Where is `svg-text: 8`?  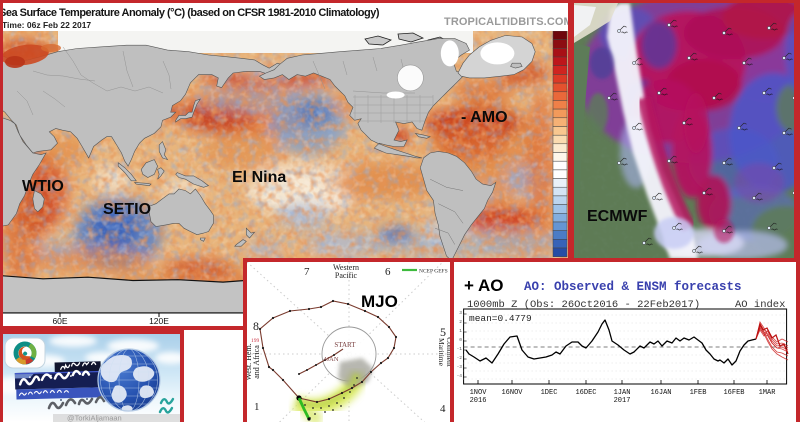 svg-text: 8 is located at coordinates (256, 326).